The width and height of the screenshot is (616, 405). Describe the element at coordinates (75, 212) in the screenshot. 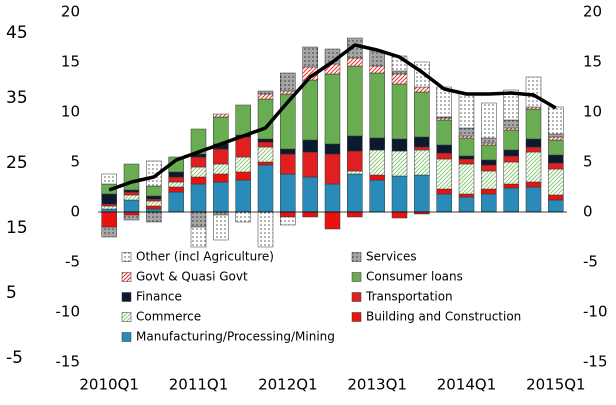

I see `y-tick-label: 0` at that location.